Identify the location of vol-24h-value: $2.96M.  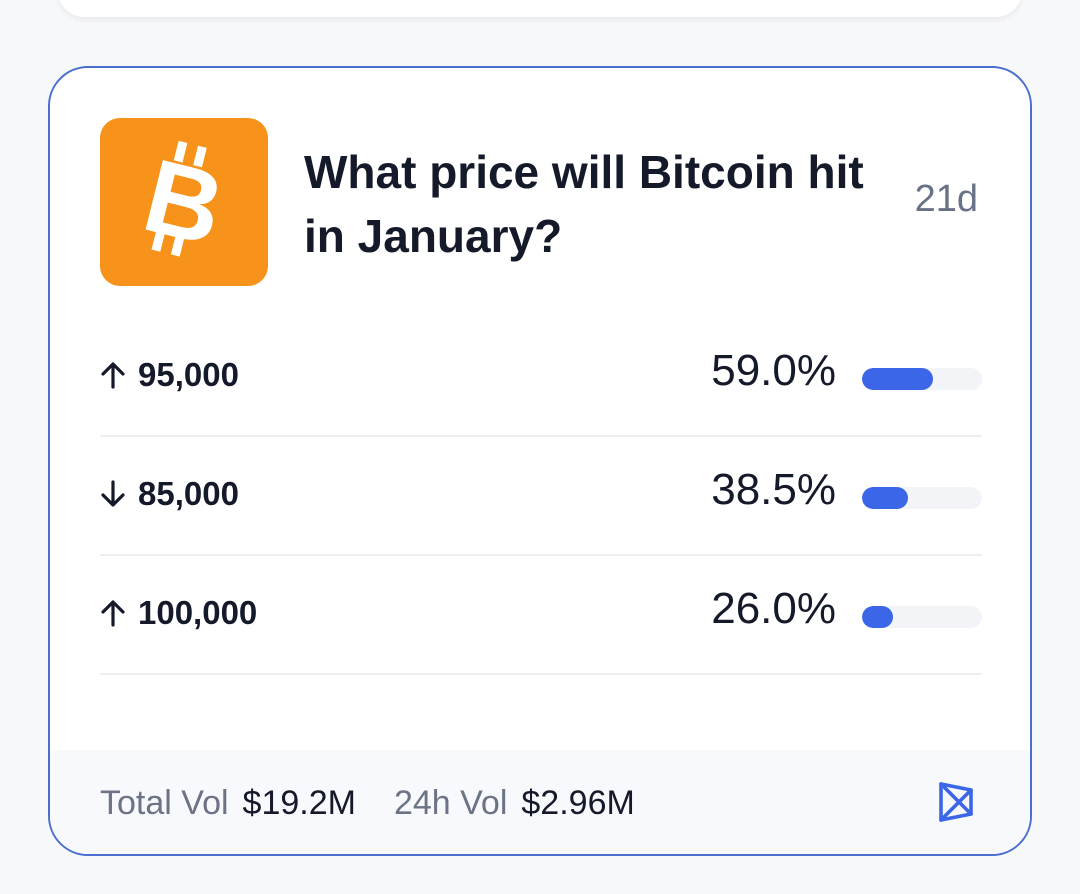
(578, 803).